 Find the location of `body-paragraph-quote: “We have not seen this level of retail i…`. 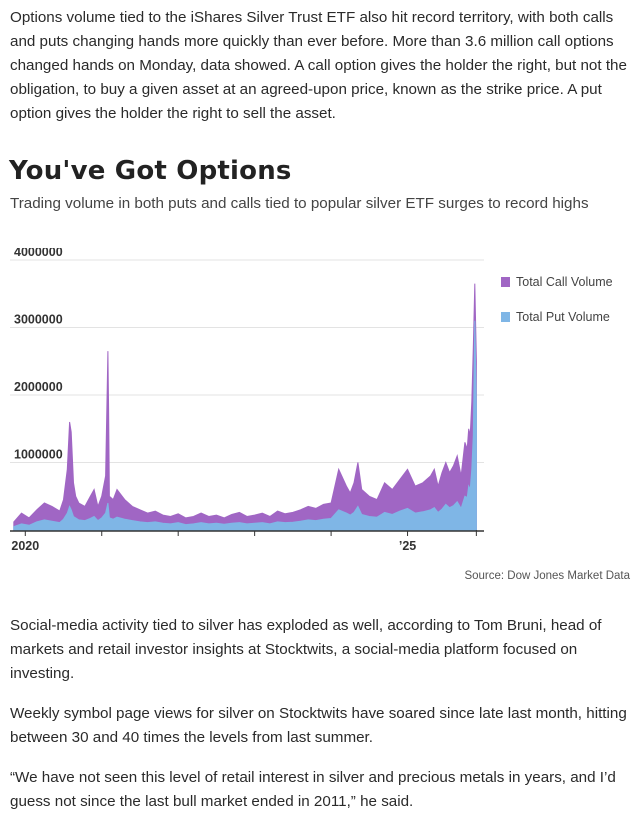

body-paragraph-quote: “We have not seen this level of retail i… is located at coordinates (313, 789).